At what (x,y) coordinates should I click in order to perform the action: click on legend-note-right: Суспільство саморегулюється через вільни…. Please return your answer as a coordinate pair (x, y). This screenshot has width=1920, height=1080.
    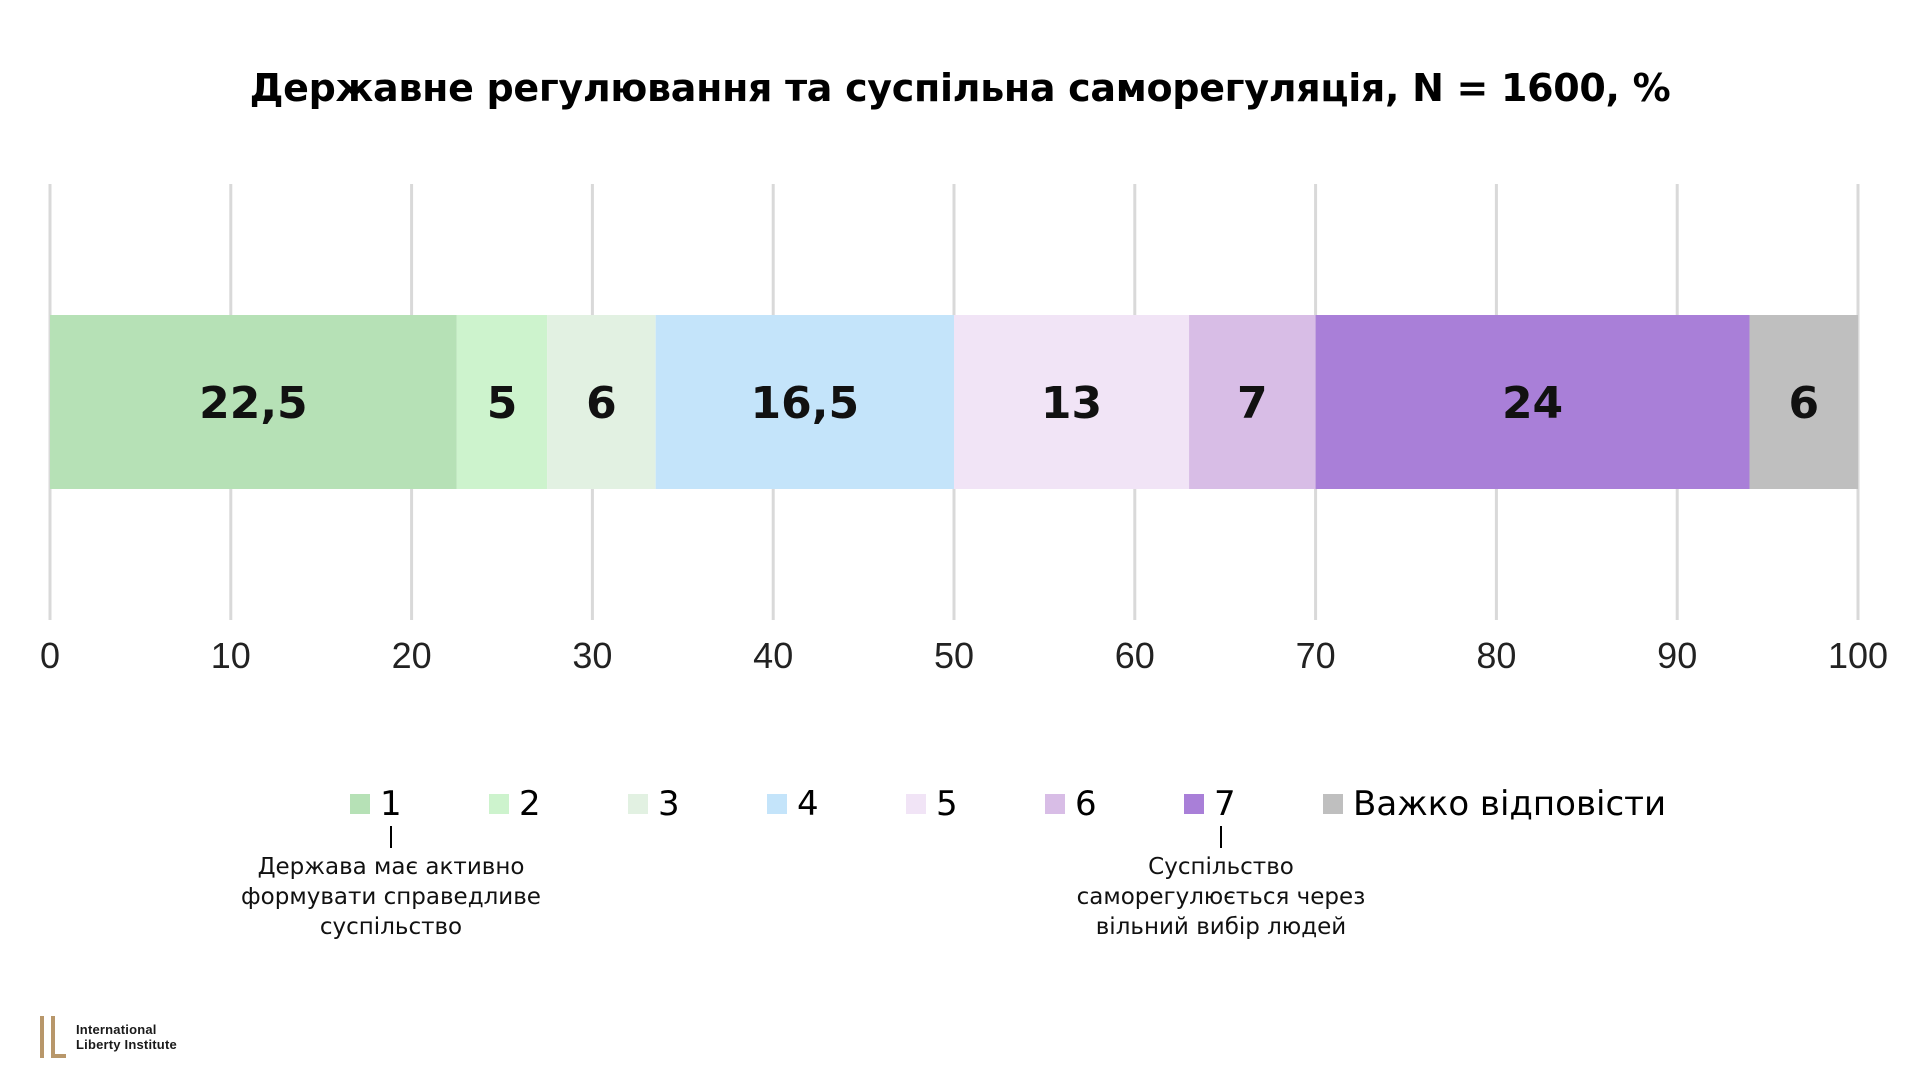
    Looking at the image, I should click on (1221, 897).